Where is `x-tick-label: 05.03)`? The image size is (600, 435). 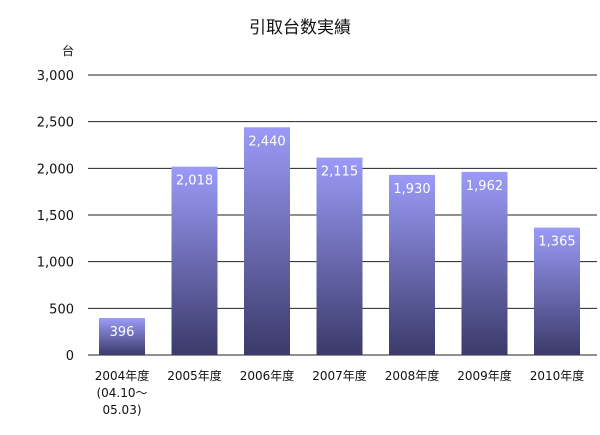
x-tick-label: 05.03) is located at coordinates (121, 410).